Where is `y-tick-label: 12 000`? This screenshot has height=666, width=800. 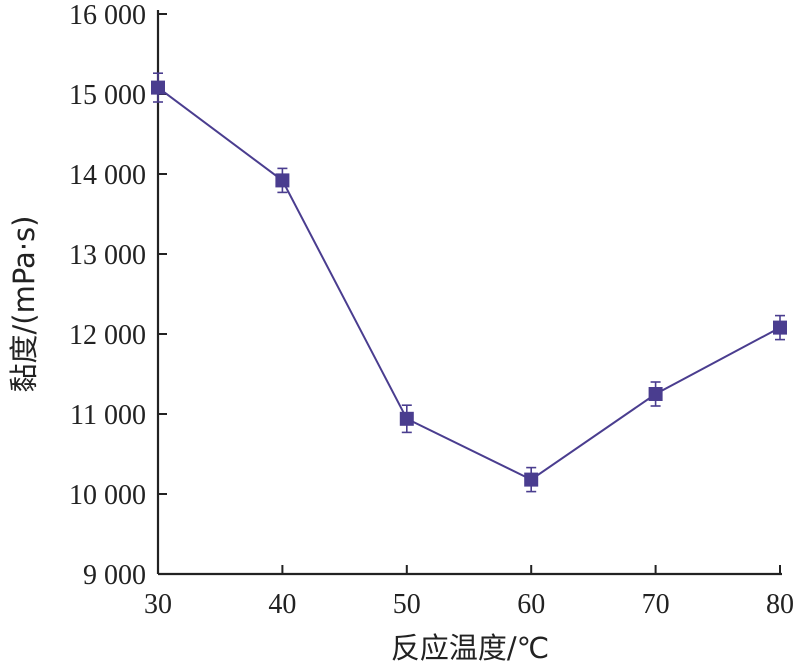
y-tick-label: 12 000 is located at coordinates (107, 335).